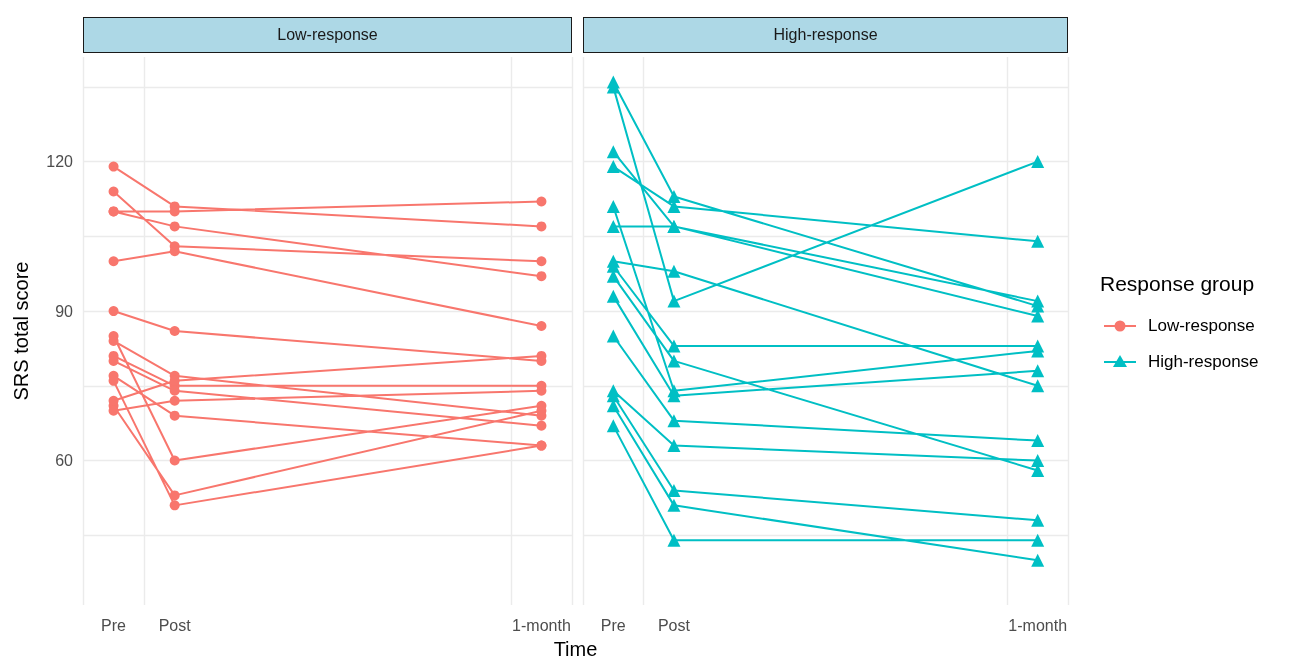 The height and width of the screenshot is (664, 1303). I want to click on legend-title: Response group, so click(1178, 284).